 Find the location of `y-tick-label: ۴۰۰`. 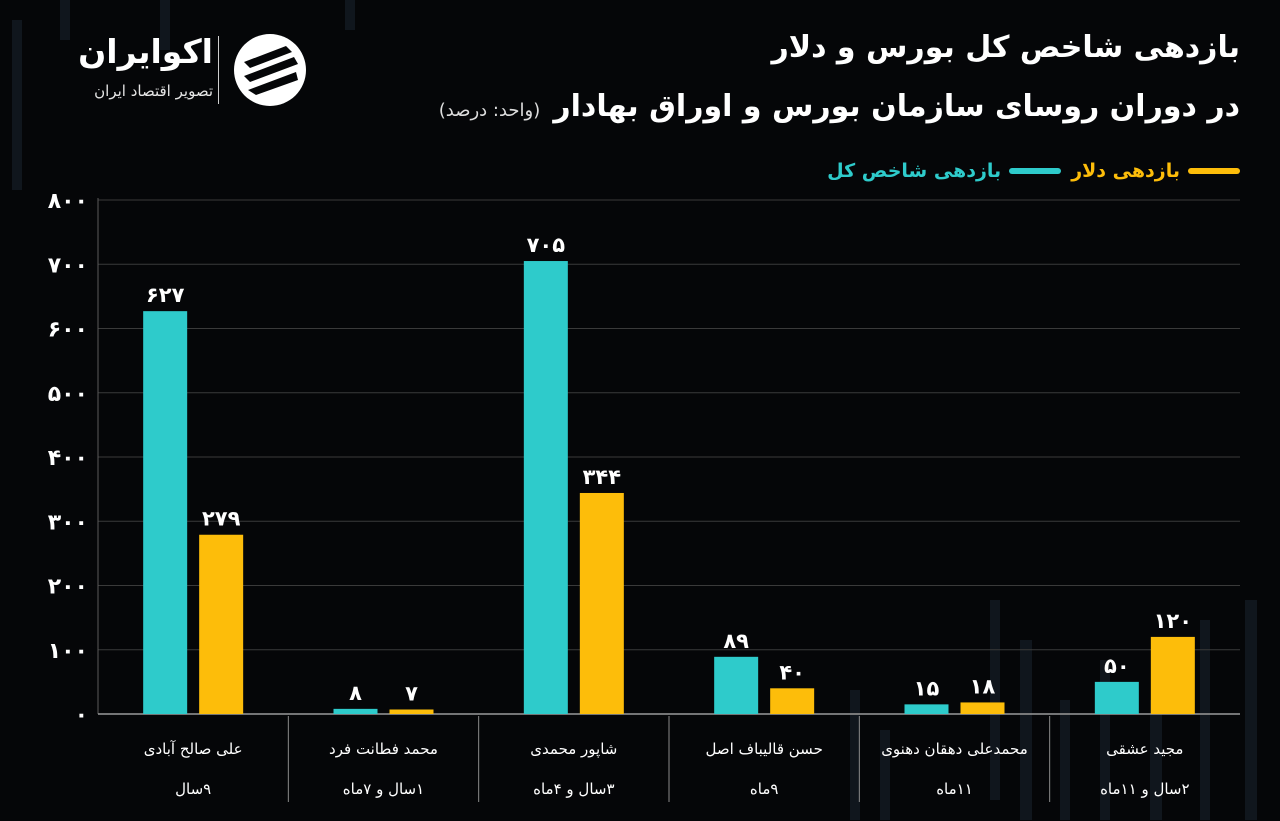

y-tick-label: ۴۰۰ is located at coordinates (68, 458).